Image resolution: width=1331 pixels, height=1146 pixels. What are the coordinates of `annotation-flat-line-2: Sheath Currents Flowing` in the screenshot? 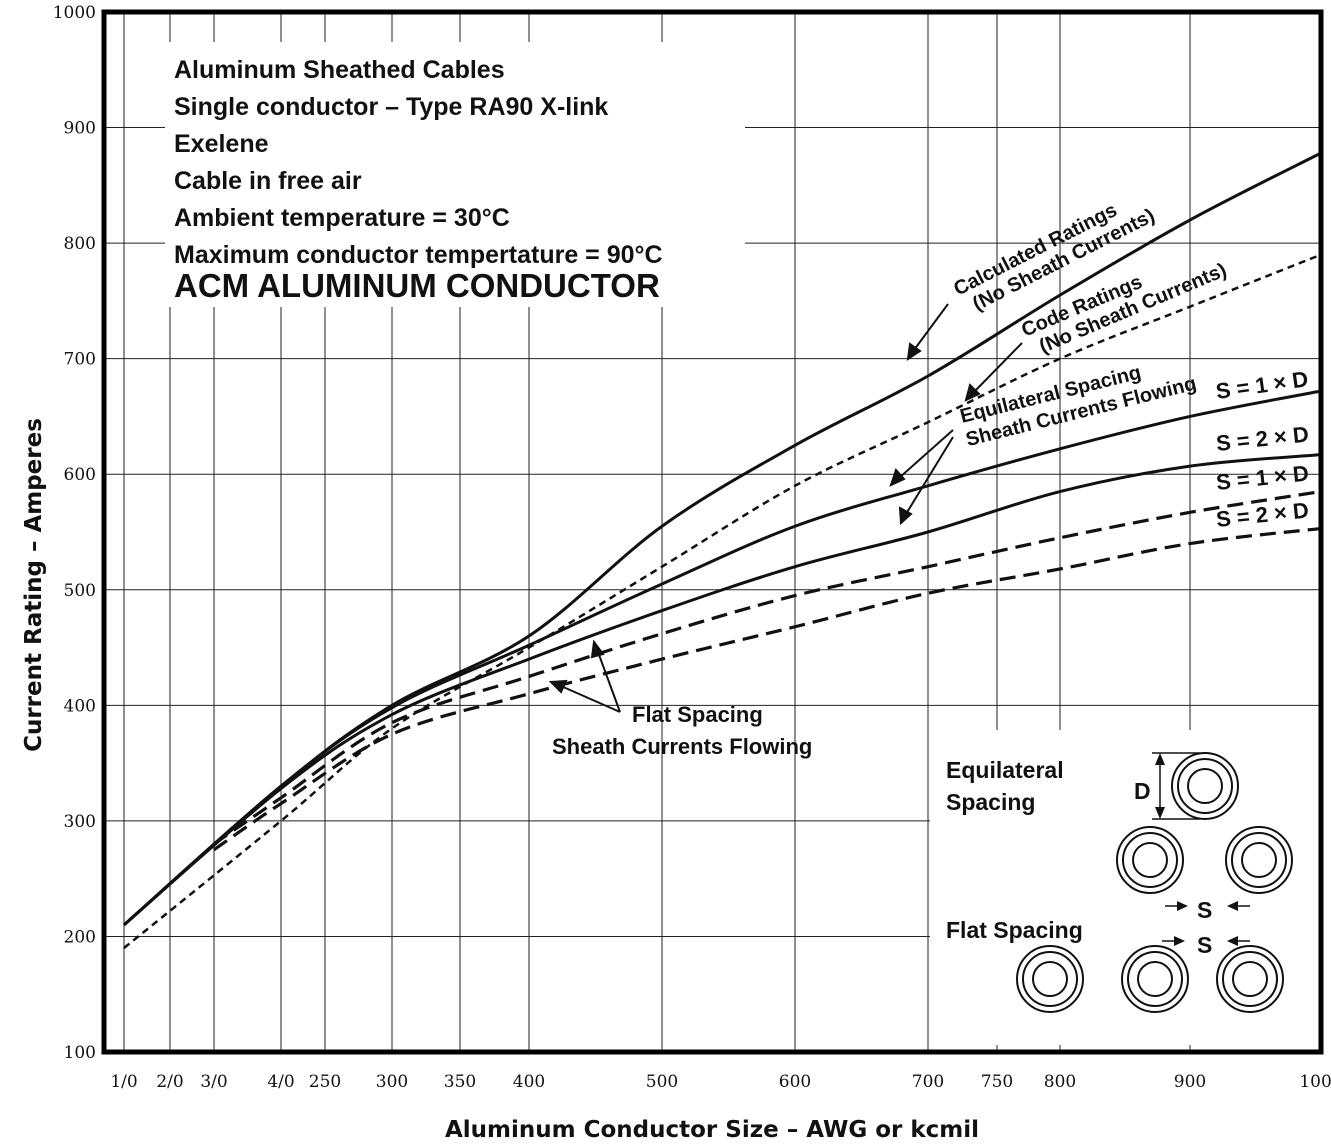 It's located at (682, 746).